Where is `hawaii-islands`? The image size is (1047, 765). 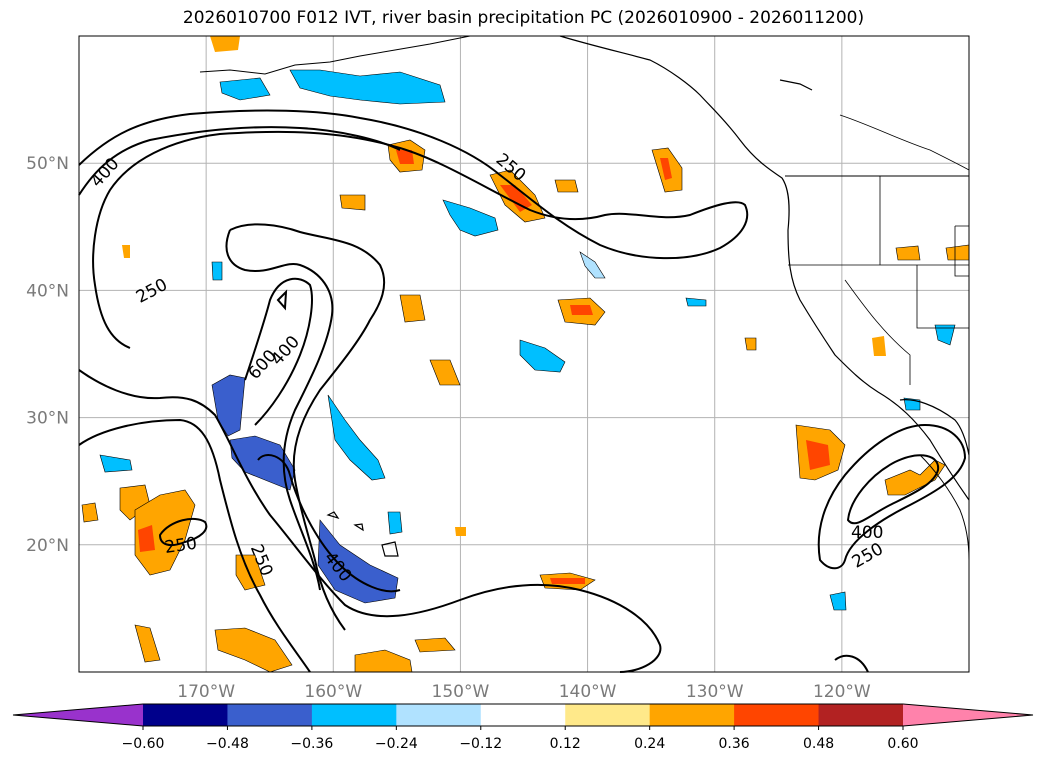
hawaii-islands is located at coordinates (362, 534).